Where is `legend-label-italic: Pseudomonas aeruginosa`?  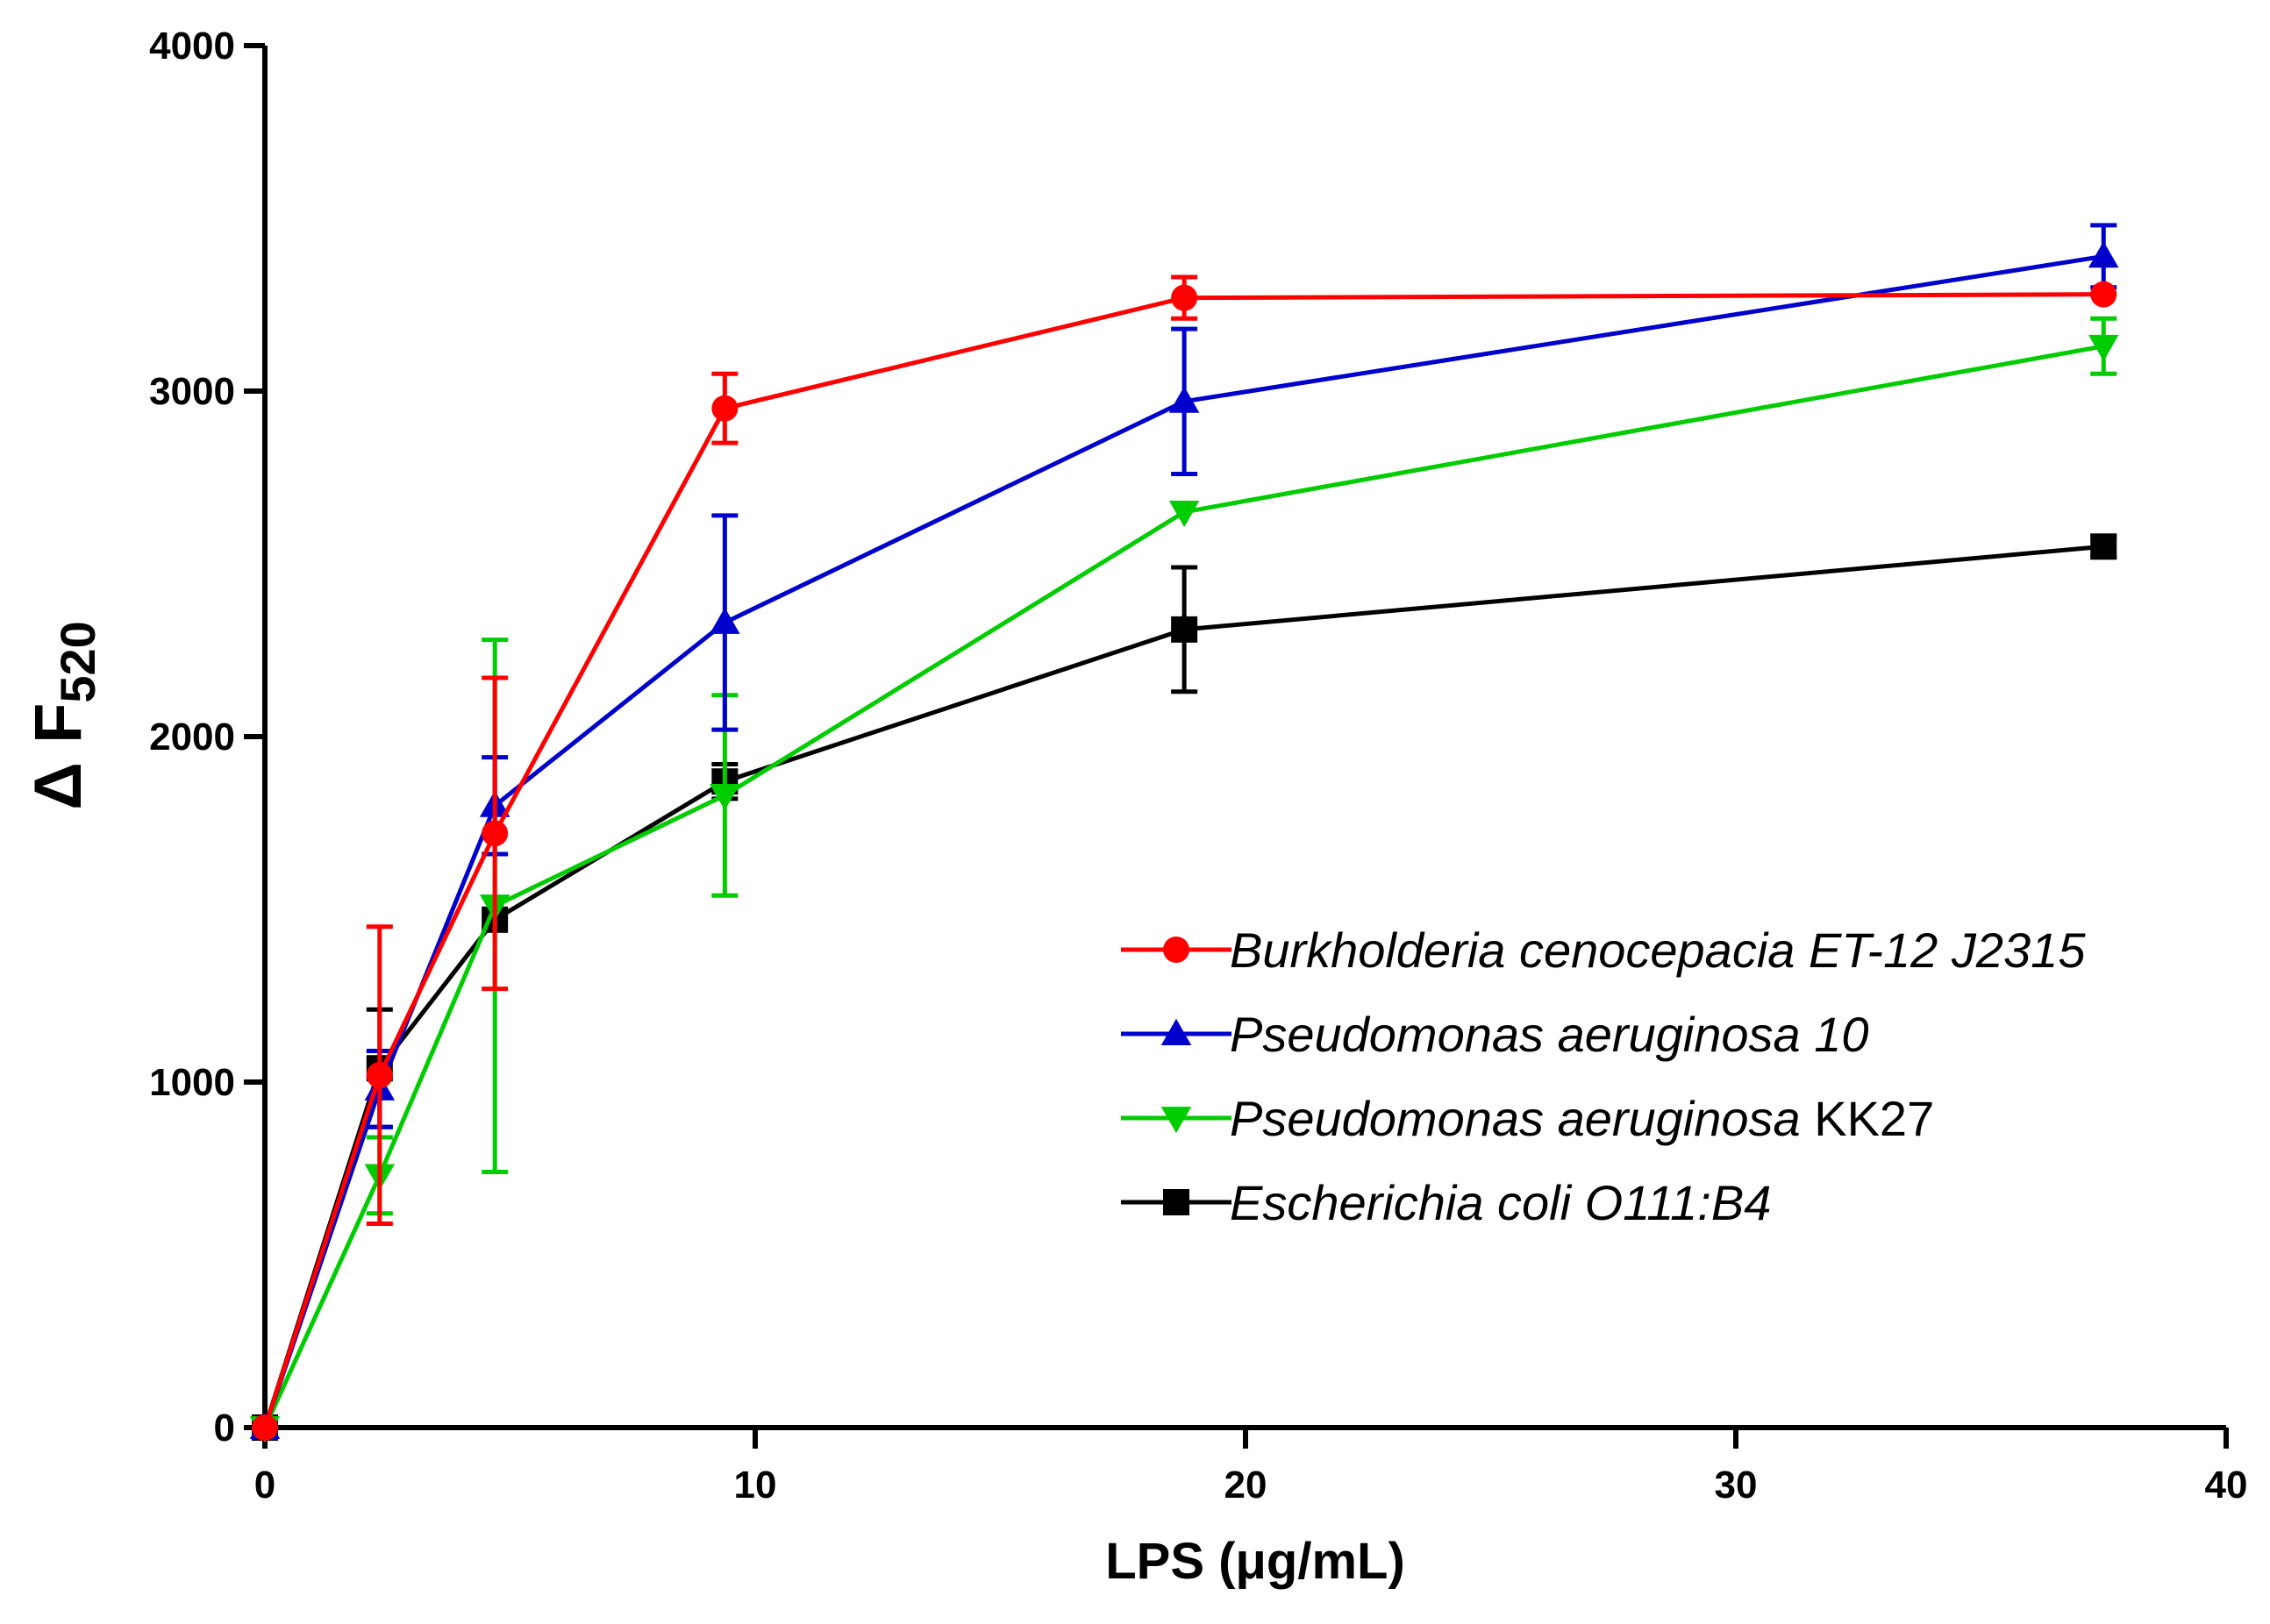
legend-label-italic: Pseudomonas aeruginosa is located at coordinates (1515, 1119).